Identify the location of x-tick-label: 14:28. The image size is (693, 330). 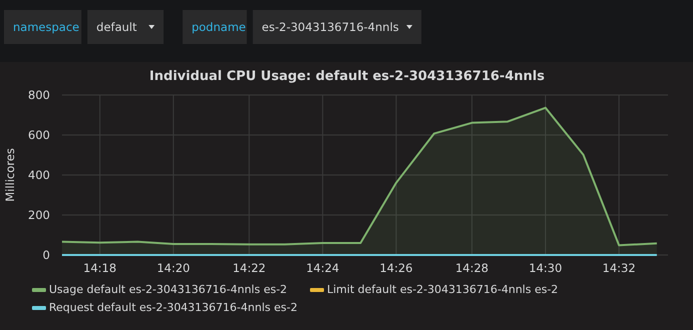
(472, 268).